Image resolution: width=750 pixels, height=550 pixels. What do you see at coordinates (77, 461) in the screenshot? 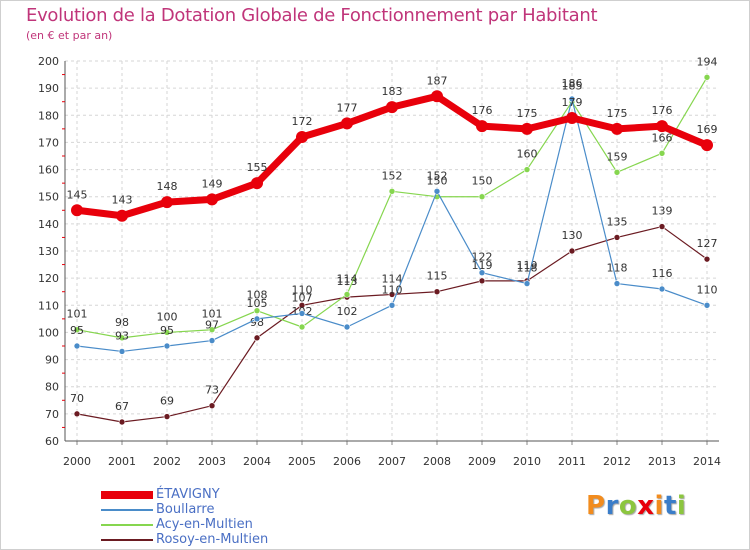
I see `x-tick-label: 2000` at bounding box center [77, 461].